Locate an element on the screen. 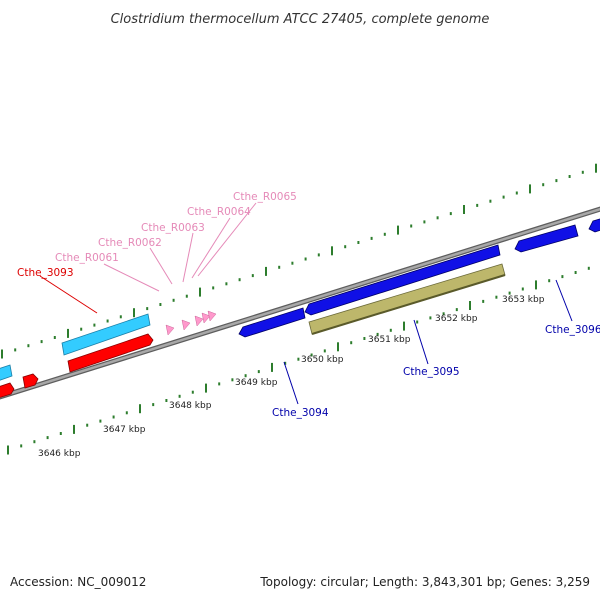 The image size is (600, 600). label-cthe-r0064: Cthe_R0064 is located at coordinates (219, 212).